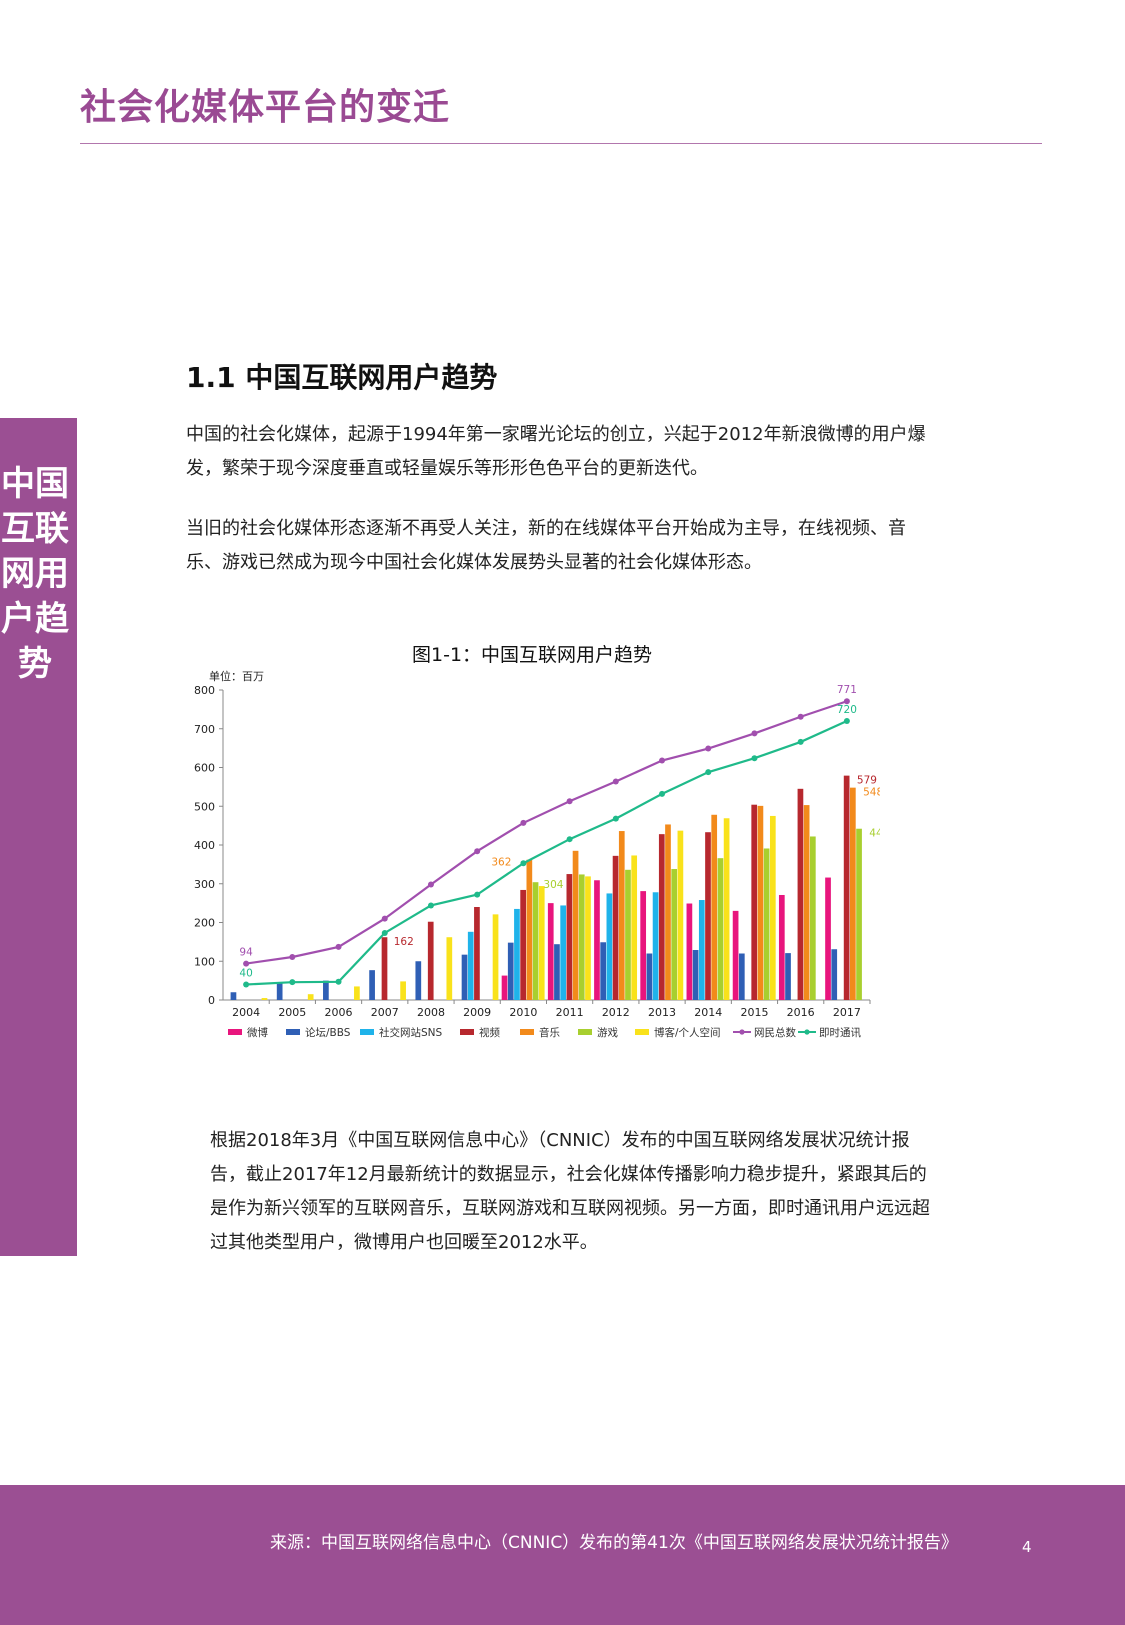  I want to click on bar-视频-2017, so click(846, 887).